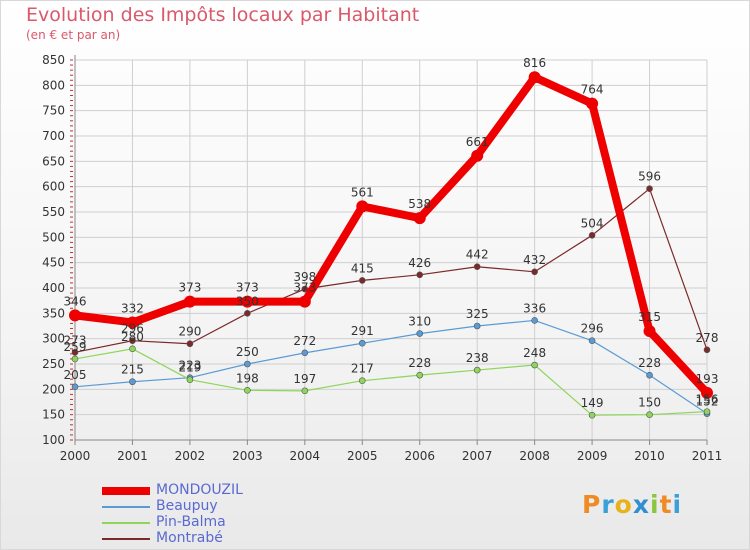  What do you see at coordinates (362, 331) in the screenshot?
I see `data-label-beaupuy-2005: 291` at bounding box center [362, 331].